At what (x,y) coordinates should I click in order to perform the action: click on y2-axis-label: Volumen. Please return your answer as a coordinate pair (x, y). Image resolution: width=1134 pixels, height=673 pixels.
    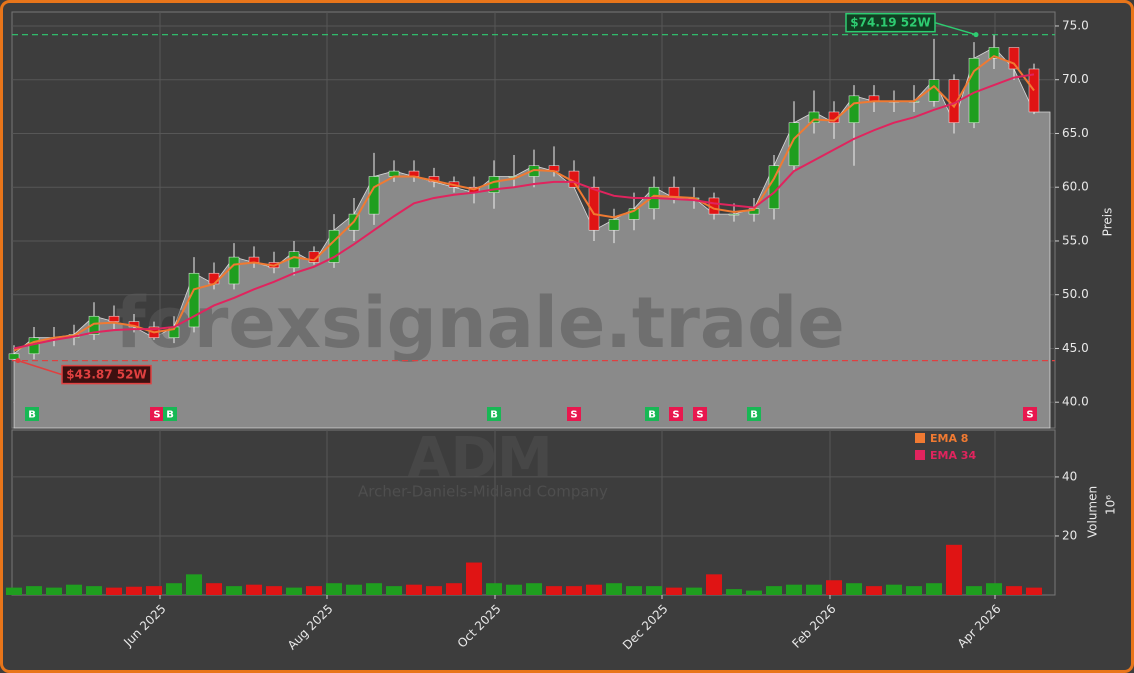
    Looking at the image, I should click on (1093, 512).